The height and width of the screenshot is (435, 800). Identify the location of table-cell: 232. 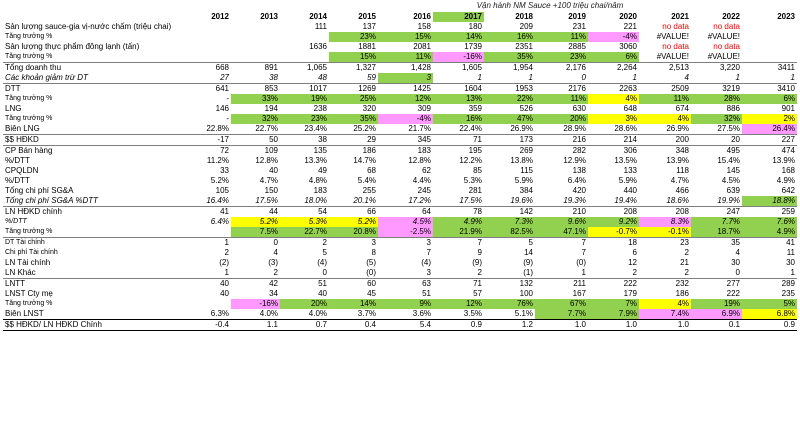
(665, 283).